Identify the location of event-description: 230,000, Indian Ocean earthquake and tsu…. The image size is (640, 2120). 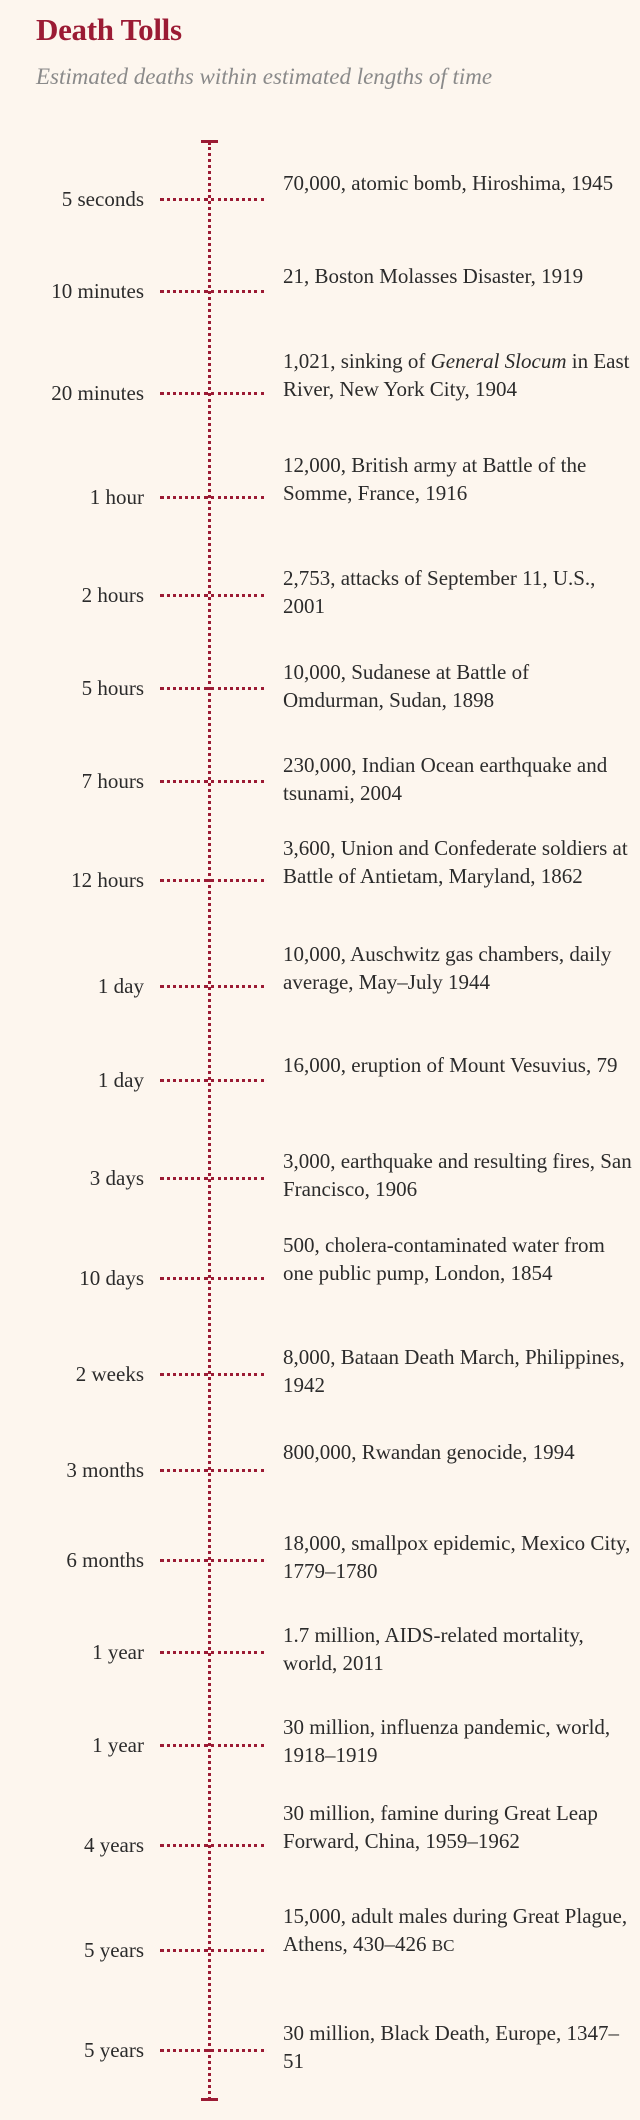
(445, 779).